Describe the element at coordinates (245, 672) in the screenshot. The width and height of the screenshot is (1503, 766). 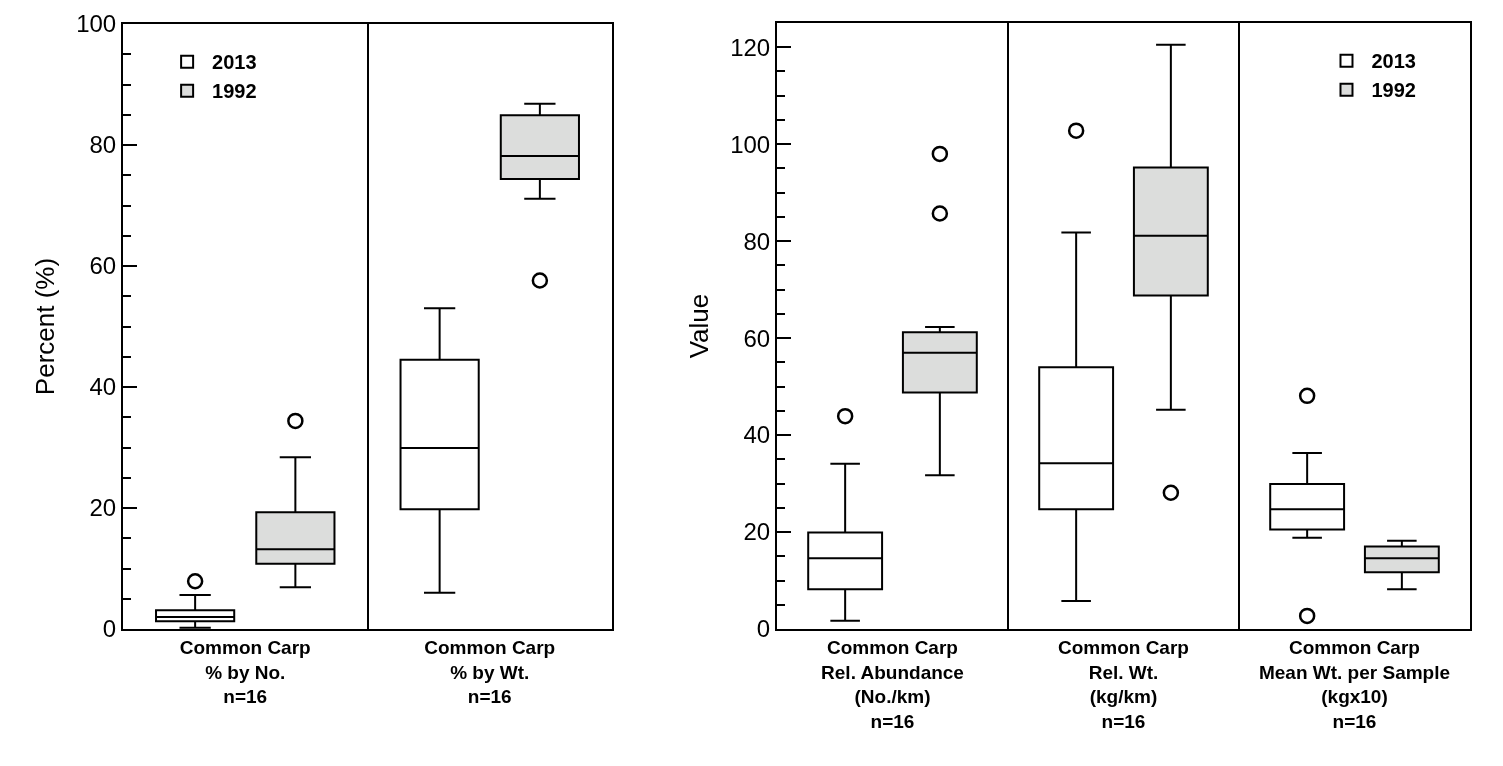
I see `x-tick-label: Common Carp % by No. n=16` at that location.